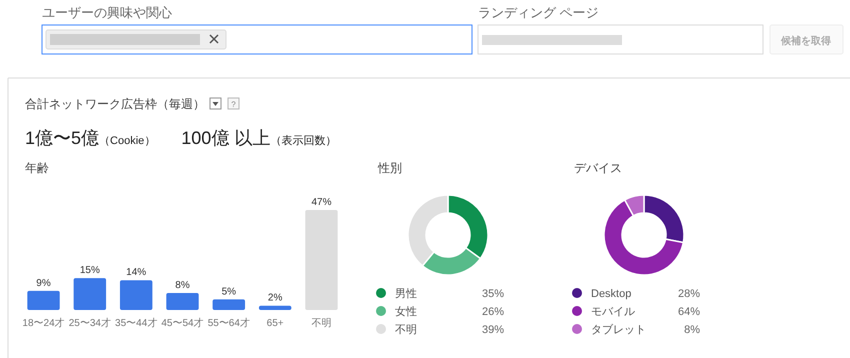 The height and width of the screenshot is (358, 850). Describe the element at coordinates (689, 294) in the screenshot. I see `data-label: 28%` at that location.